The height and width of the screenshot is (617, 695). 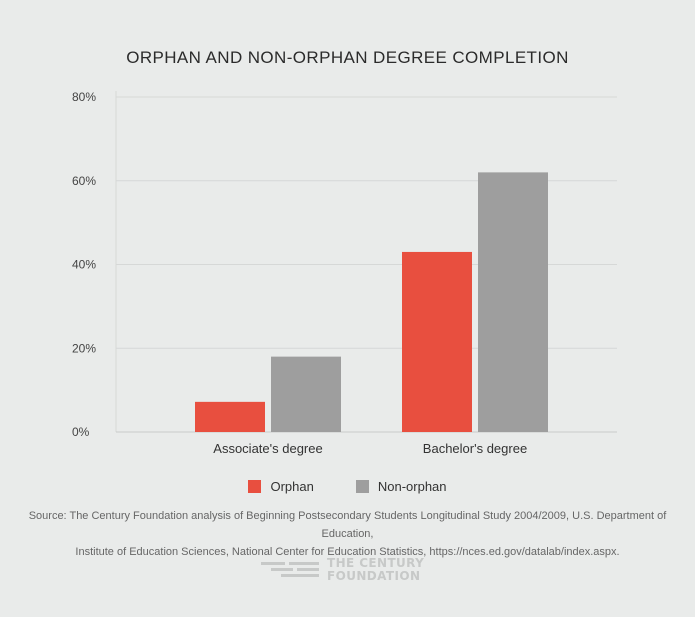 What do you see at coordinates (347, 57) in the screenshot?
I see `chart-title: ORPHAN AND NON-ORPHAN DEGREE COMPLETION` at bounding box center [347, 57].